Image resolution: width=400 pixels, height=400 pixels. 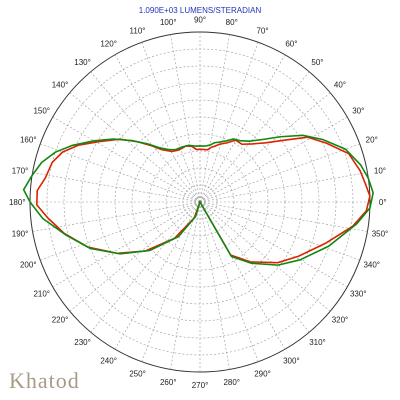 I want to click on chart-title: 1.090E+03 LUMENS/STERADIAN, so click(x=200, y=10).